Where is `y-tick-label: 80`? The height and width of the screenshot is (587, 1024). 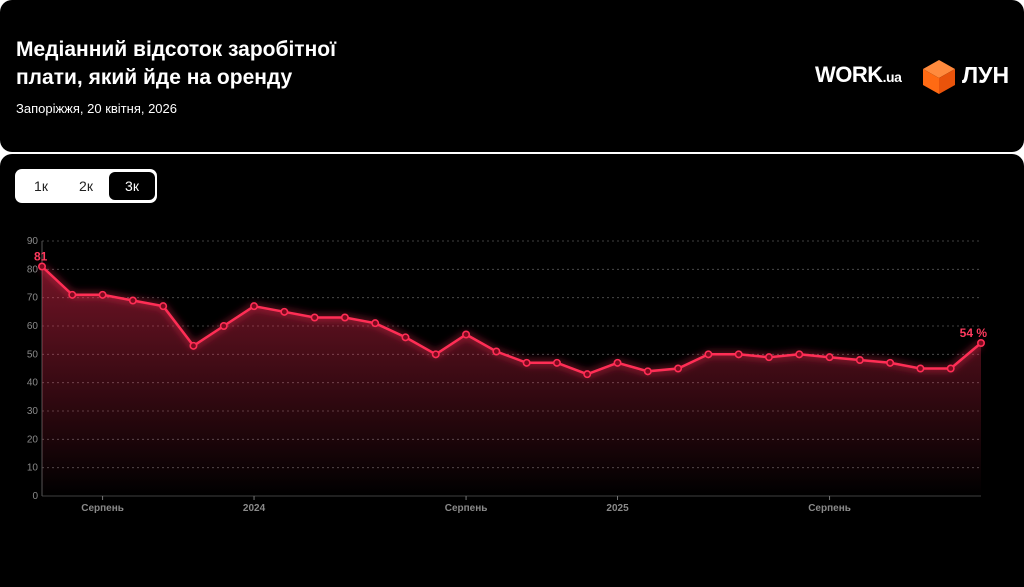 y-tick-label: 80 is located at coordinates (33, 269).